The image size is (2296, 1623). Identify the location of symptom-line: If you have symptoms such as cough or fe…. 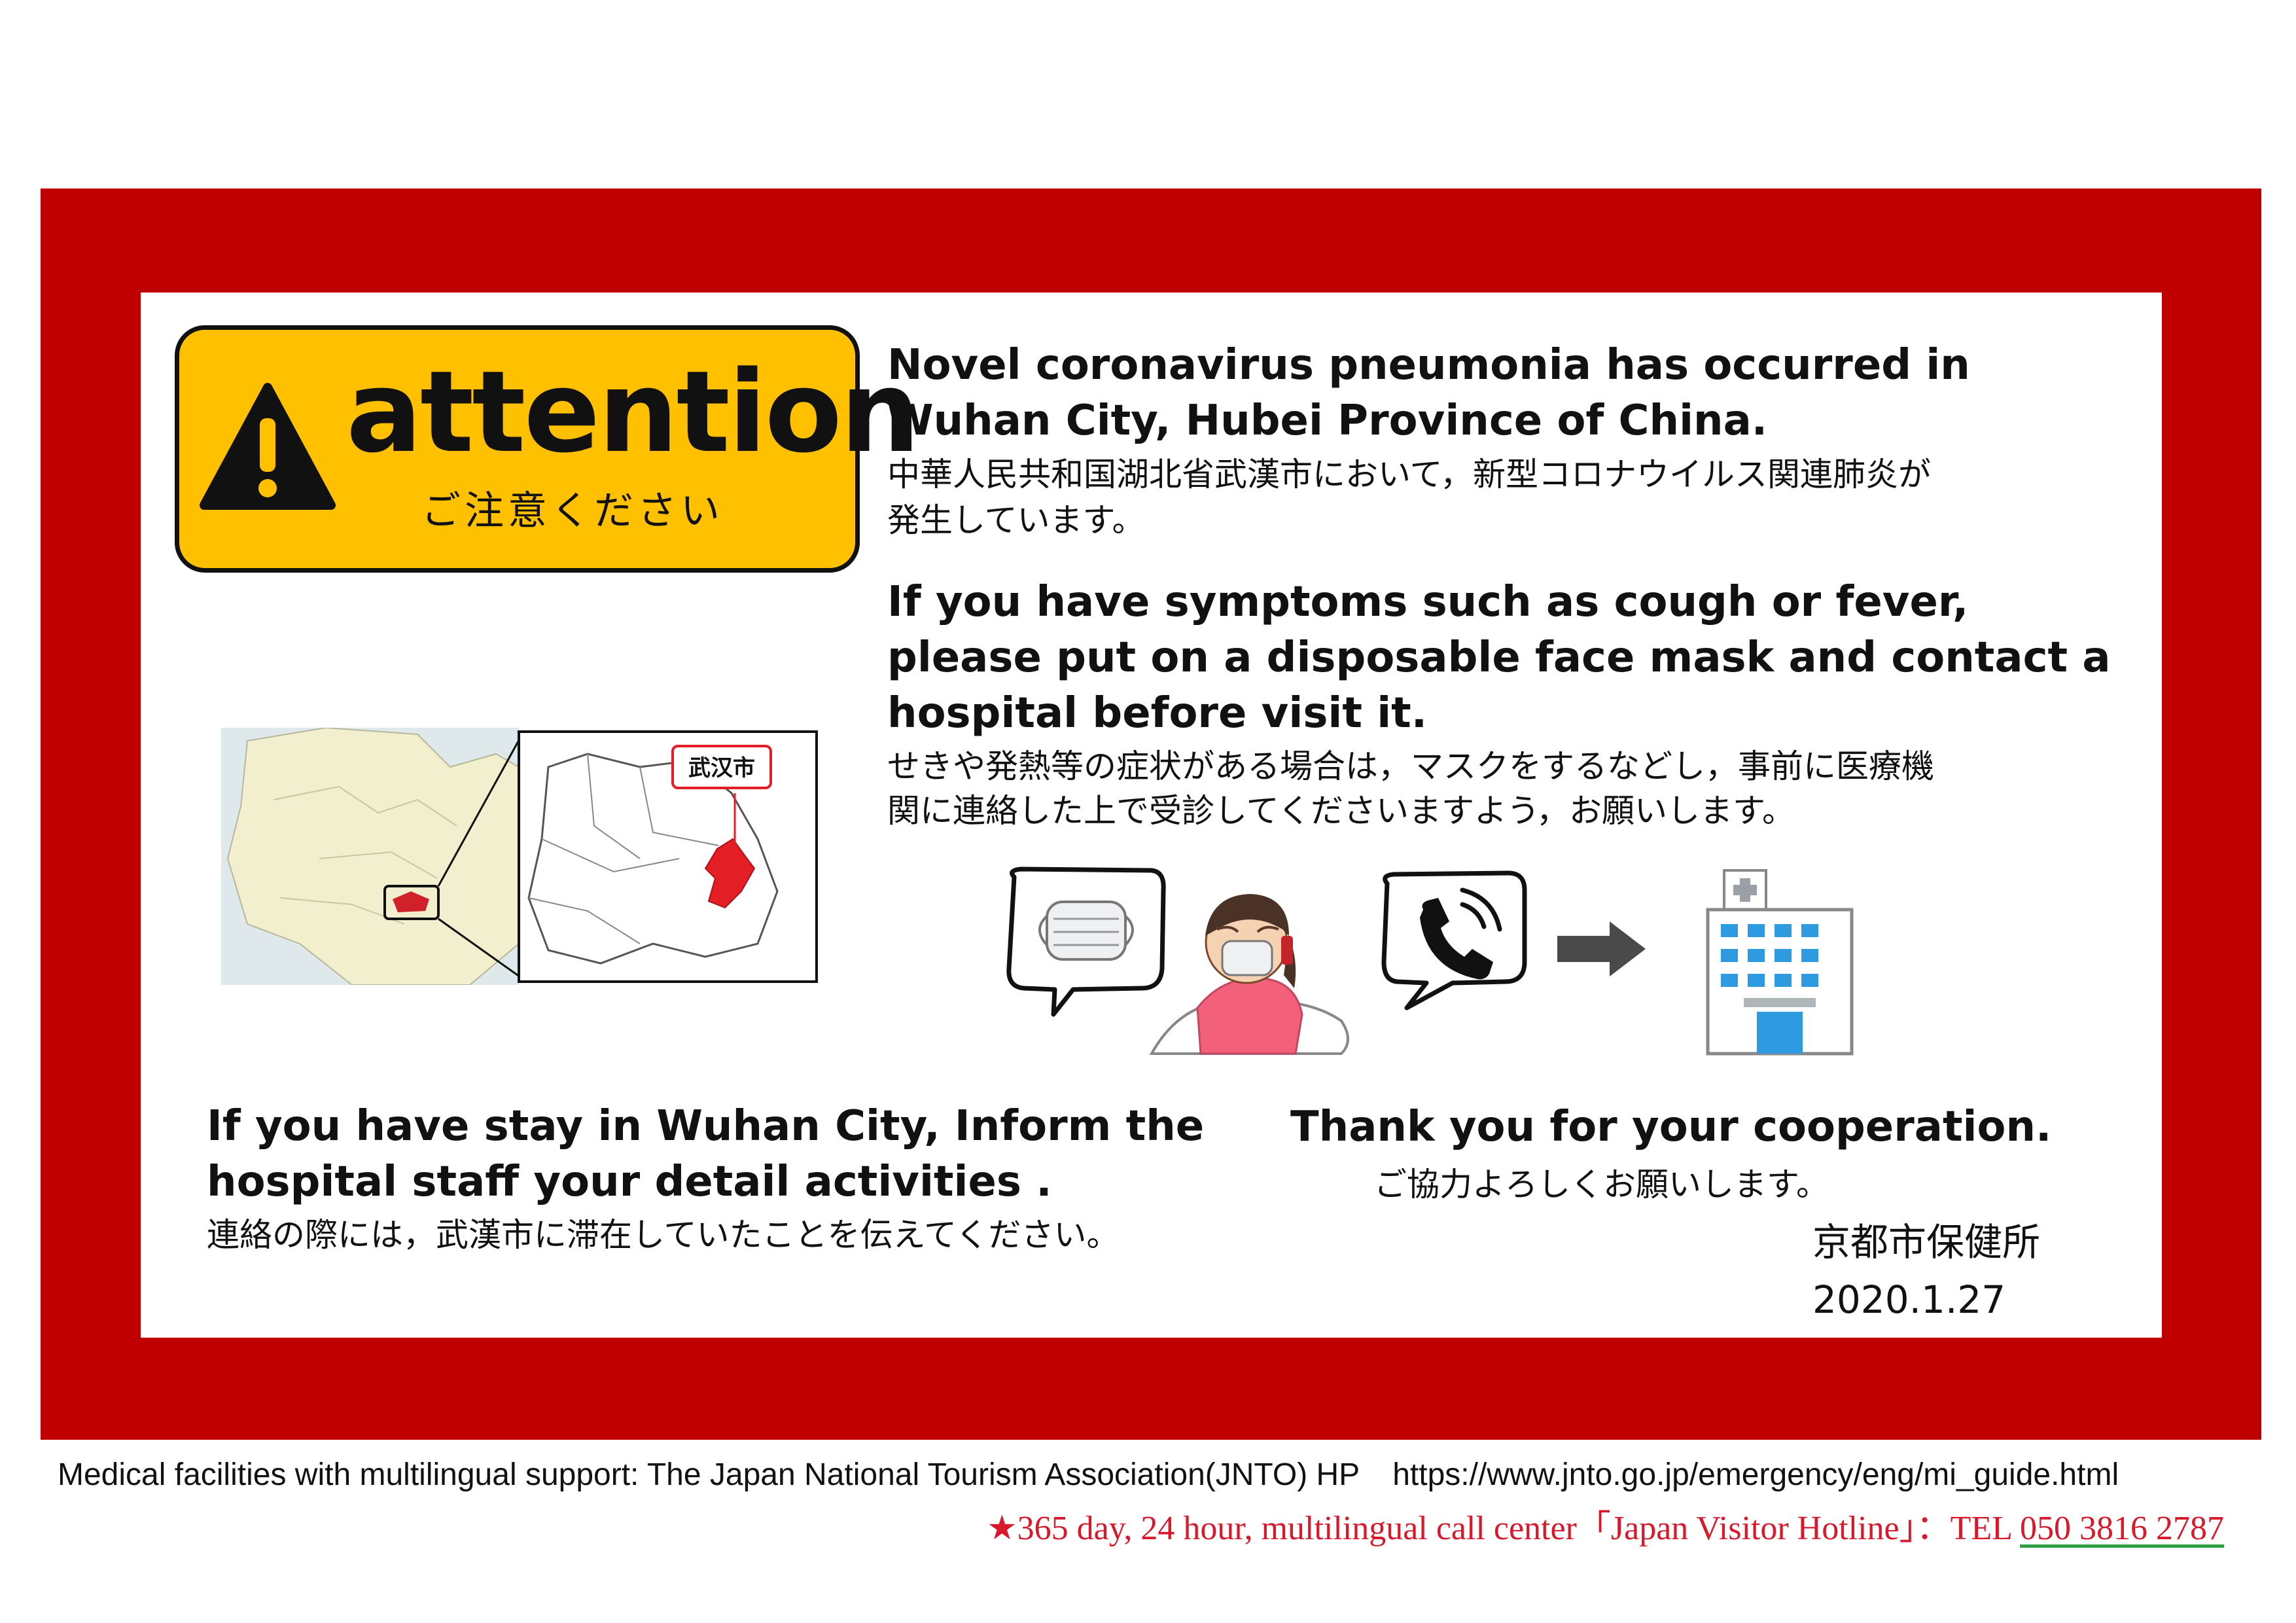
(1428, 602).